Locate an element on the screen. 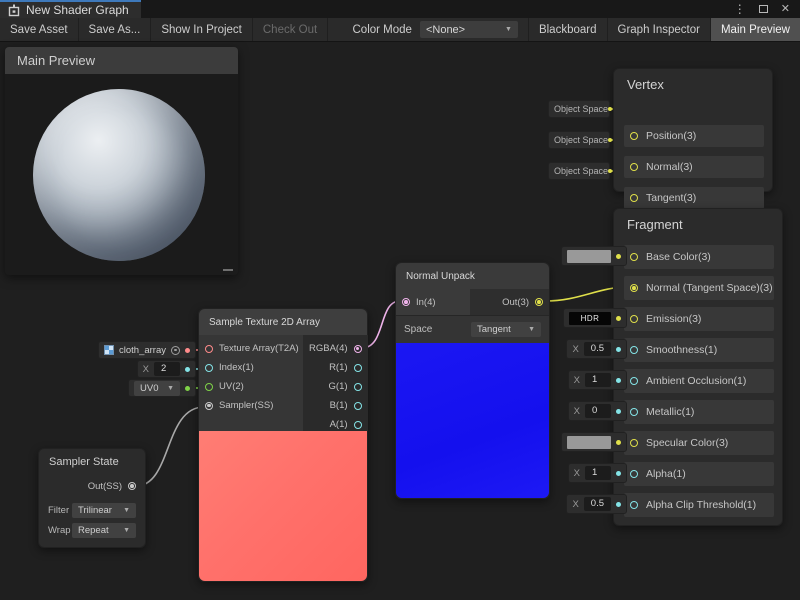 Image resolution: width=800 pixels, height=600 pixels. metallic-float-widget: X 0 is located at coordinates (597, 411).